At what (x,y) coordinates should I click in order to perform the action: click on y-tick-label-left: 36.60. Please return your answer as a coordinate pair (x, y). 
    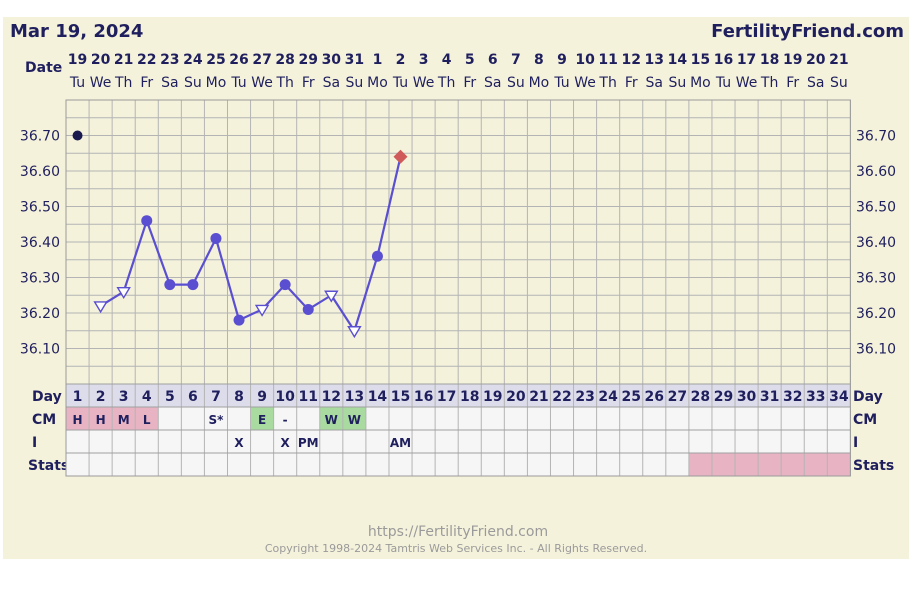
    Looking at the image, I should click on (40, 172).